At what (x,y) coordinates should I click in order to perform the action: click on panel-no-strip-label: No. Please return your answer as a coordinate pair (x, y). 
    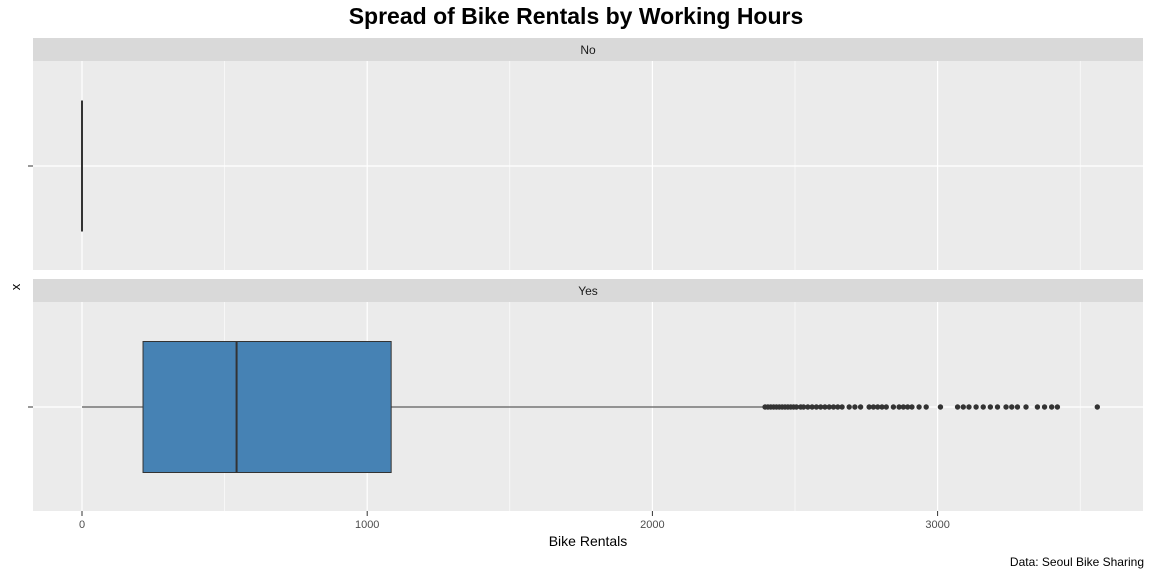
    Looking at the image, I should click on (588, 50).